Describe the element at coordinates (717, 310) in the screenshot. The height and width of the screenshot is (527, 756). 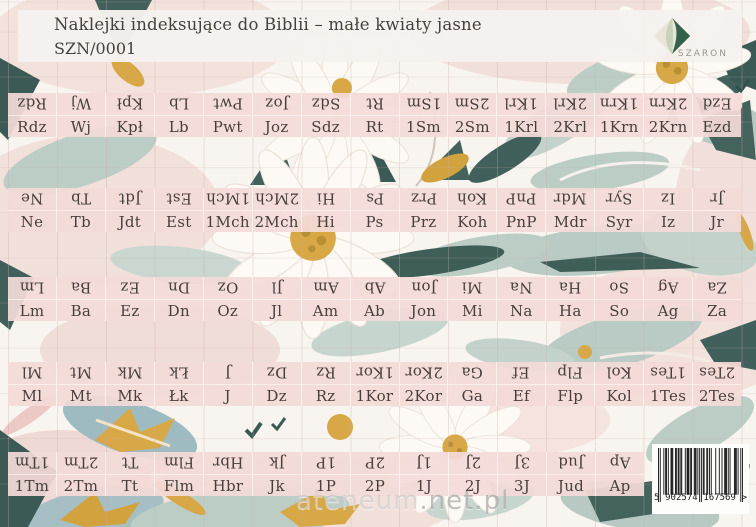
I see `sticker-label: Za` at that location.